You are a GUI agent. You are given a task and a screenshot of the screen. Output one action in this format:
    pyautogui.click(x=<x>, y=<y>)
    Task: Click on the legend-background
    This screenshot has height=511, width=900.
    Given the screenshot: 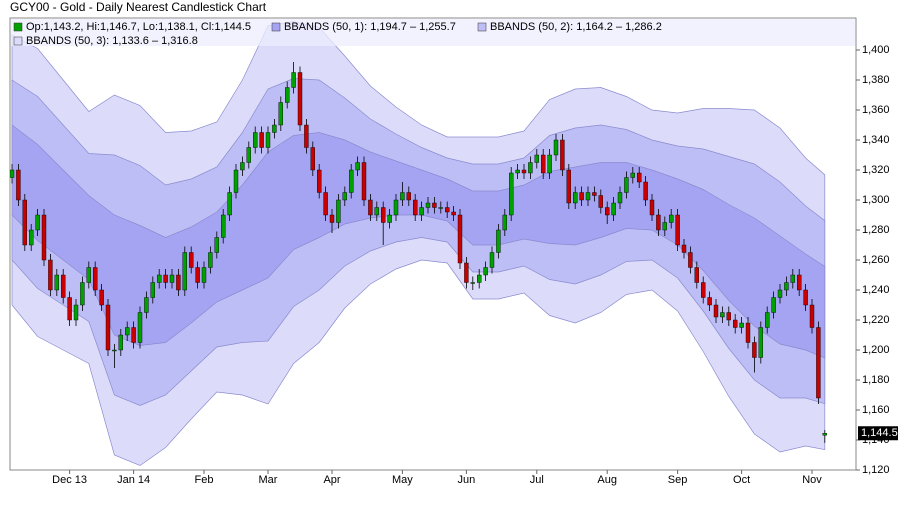 What is the action you would take?
    pyautogui.click(x=433, y=32)
    